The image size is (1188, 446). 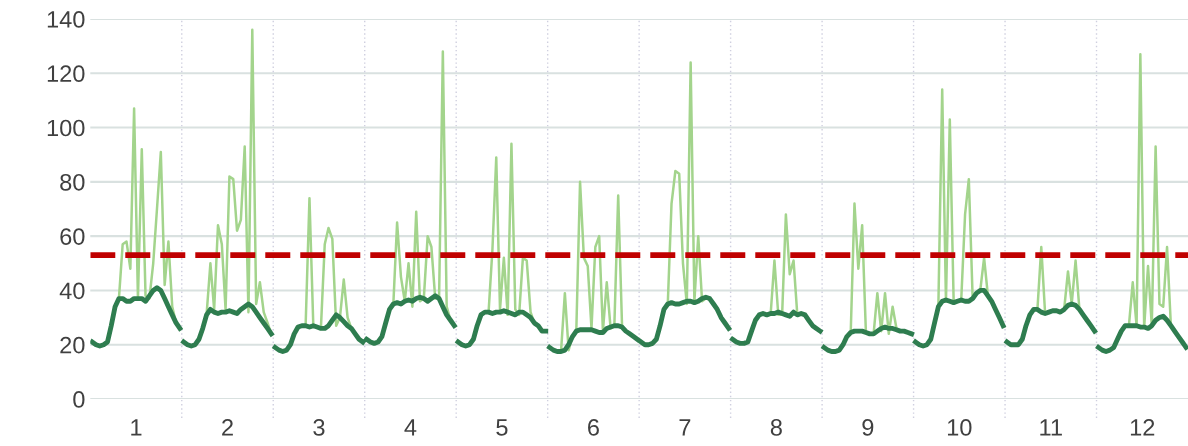 What do you see at coordinates (1051, 427) in the screenshot?
I see `x-tick-label: 11` at bounding box center [1051, 427].